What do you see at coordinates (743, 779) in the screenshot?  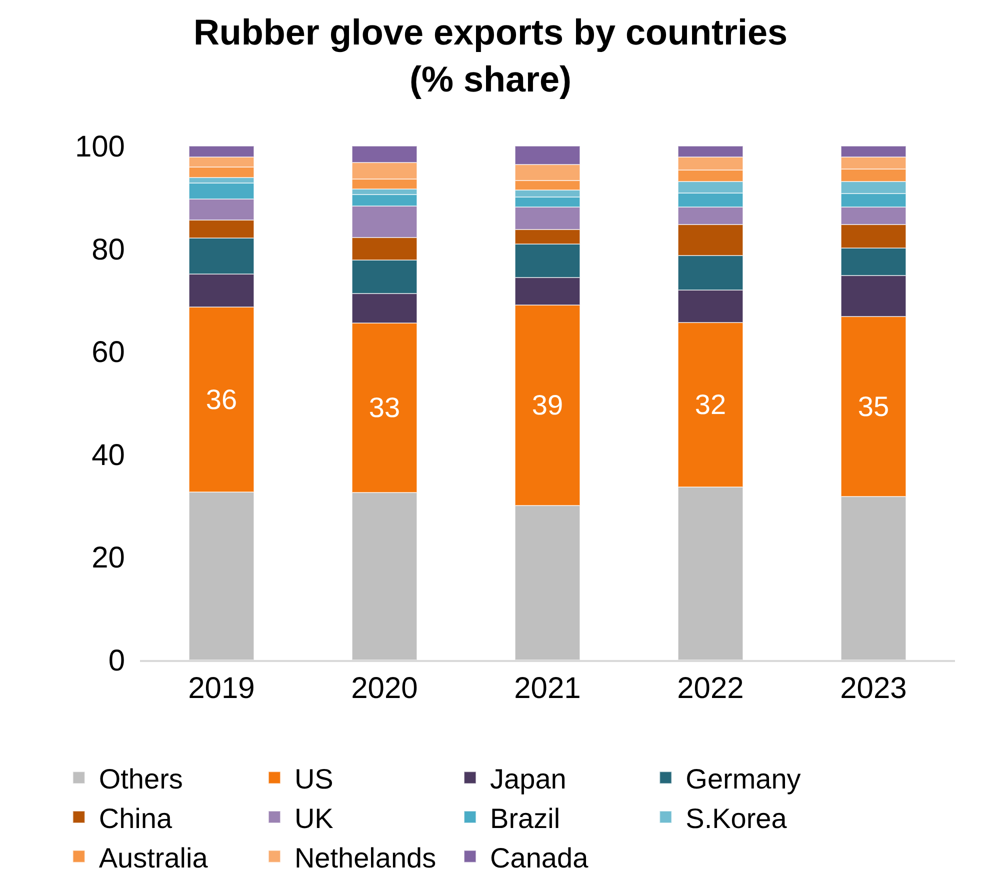 I see `legend-label: Germany` at bounding box center [743, 779].